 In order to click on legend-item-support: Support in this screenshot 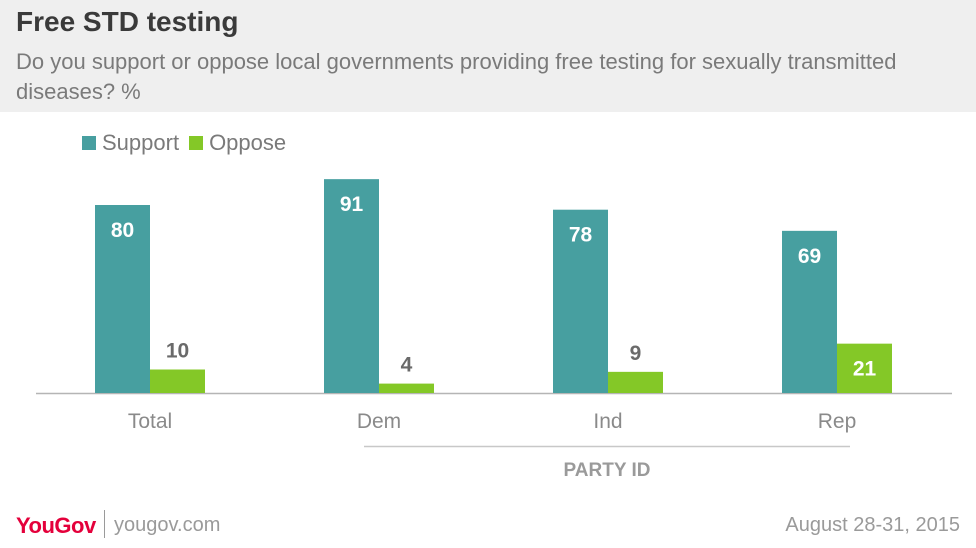, I will do `click(130, 143)`.